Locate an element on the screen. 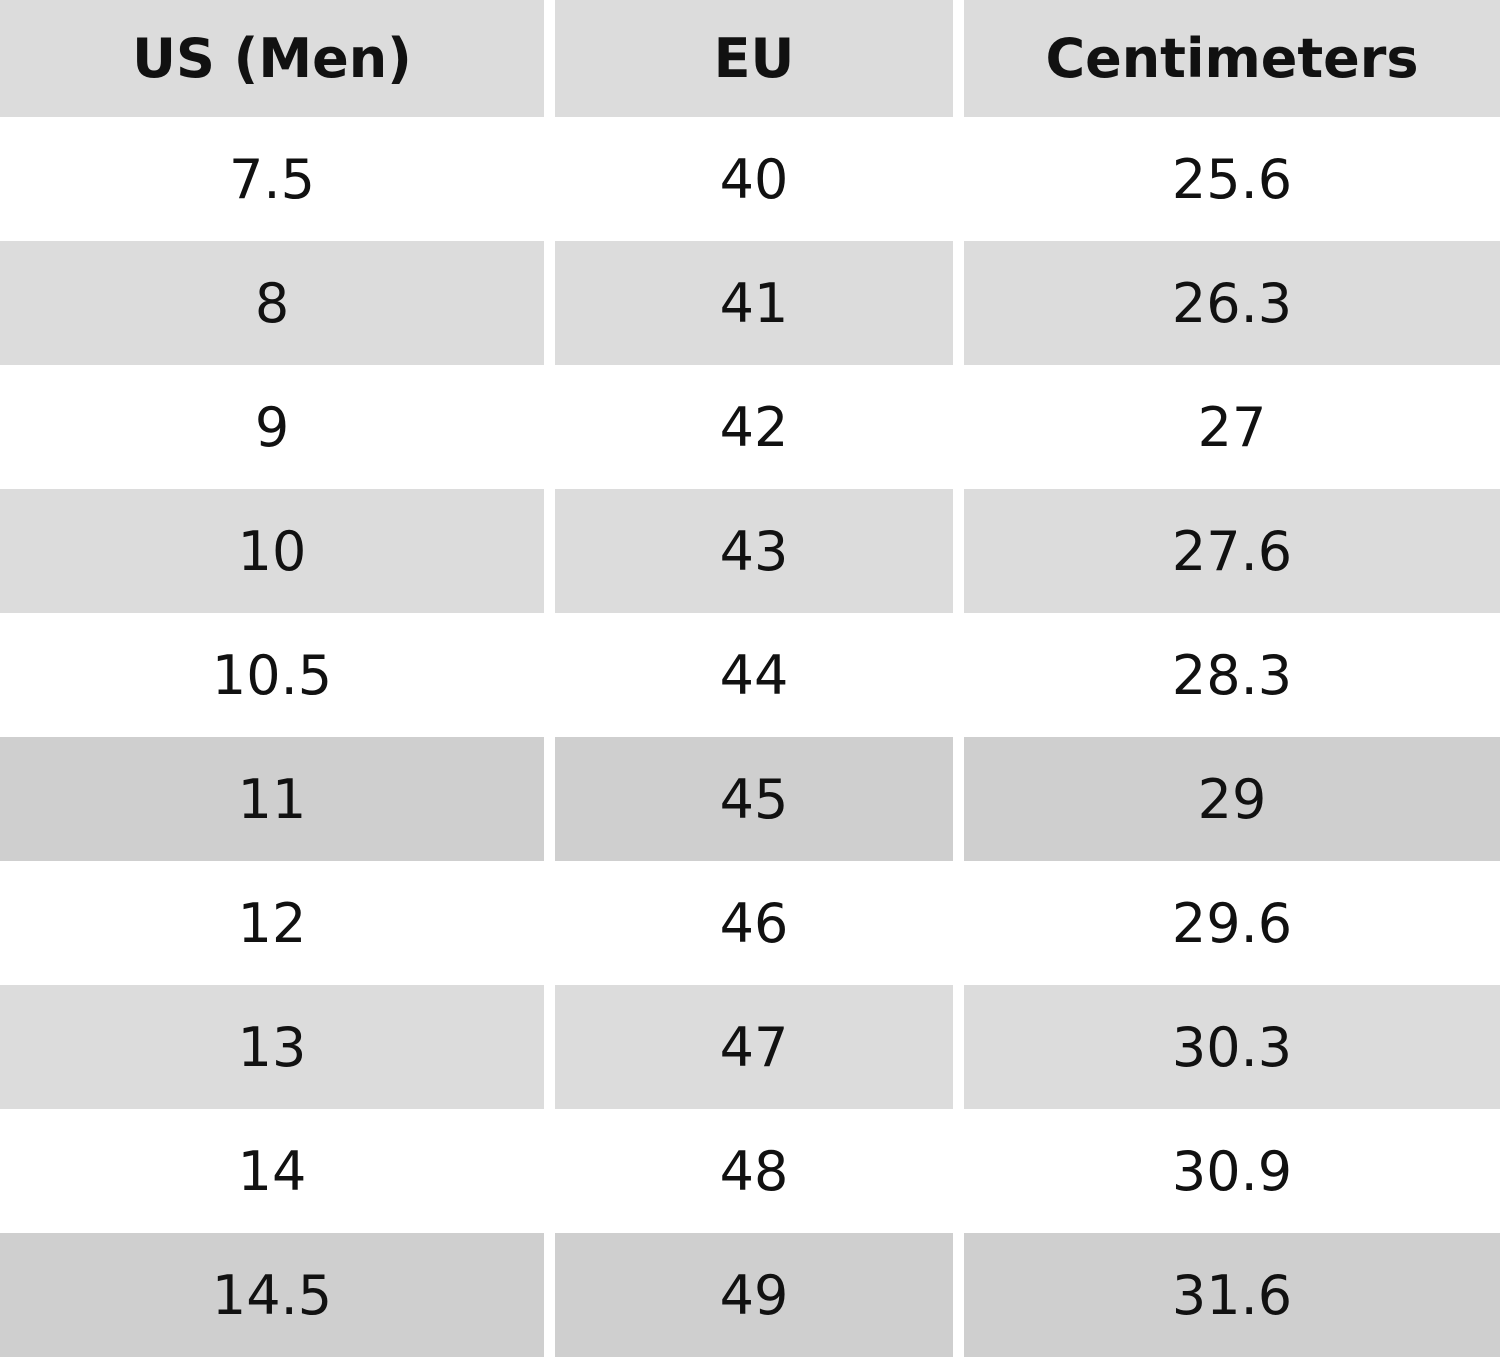  eu-size: 47 is located at coordinates (754, 1047).